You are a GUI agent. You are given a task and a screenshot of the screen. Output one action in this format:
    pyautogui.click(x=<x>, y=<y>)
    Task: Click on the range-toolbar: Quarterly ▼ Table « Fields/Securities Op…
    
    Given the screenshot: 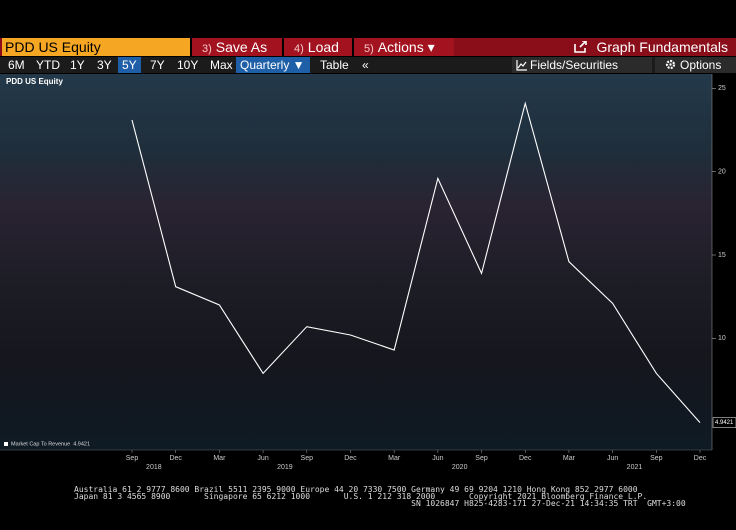 What is the action you would take?
    pyautogui.click(x=368, y=65)
    